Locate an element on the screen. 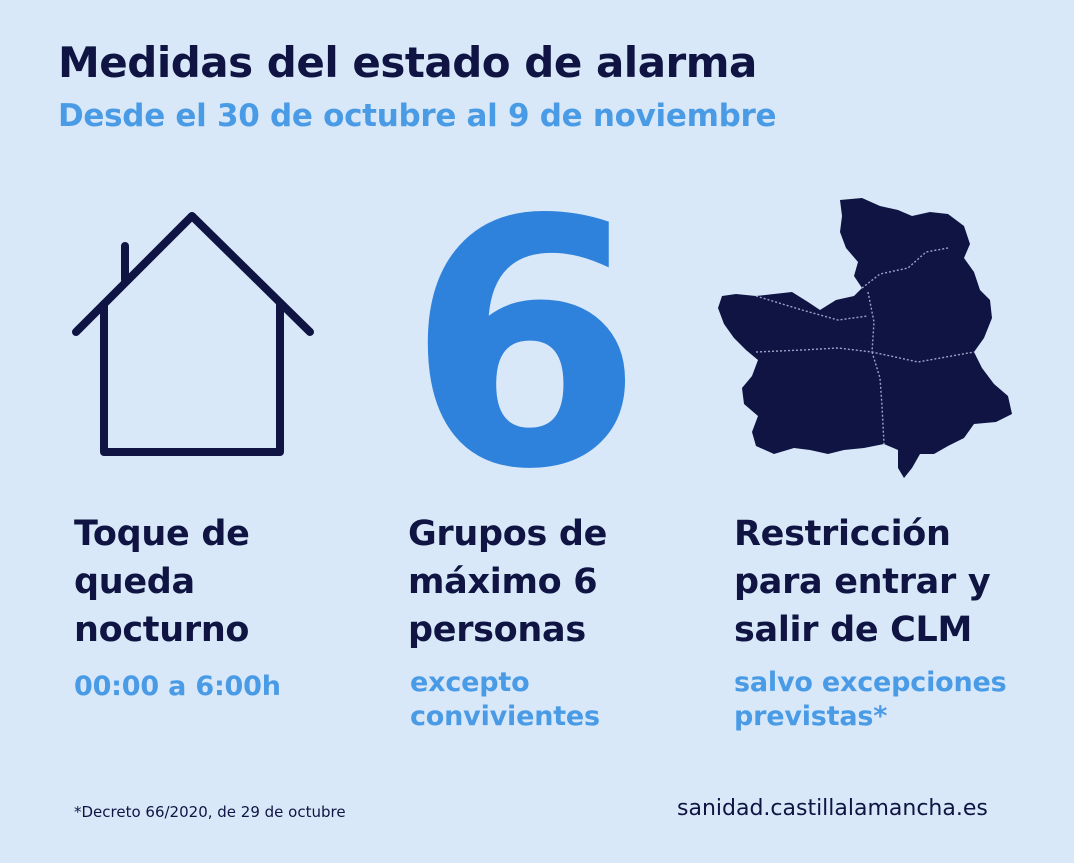 The height and width of the screenshot is (863, 1074). heading-line: queda is located at coordinates (134, 582).